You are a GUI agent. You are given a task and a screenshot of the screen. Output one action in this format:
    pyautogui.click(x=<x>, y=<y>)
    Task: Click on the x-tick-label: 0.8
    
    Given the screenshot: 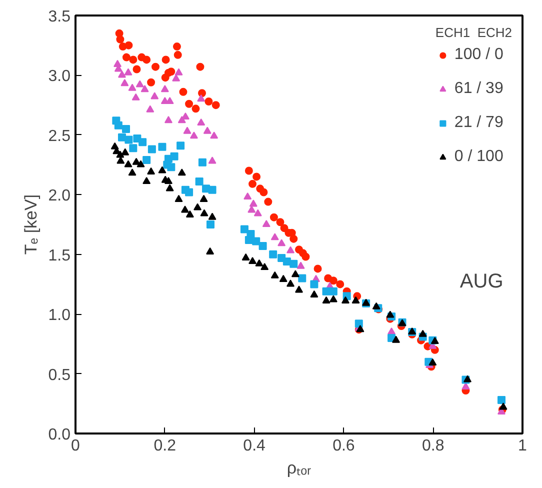 What is the action you would take?
    pyautogui.click(x=433, y=446)
    